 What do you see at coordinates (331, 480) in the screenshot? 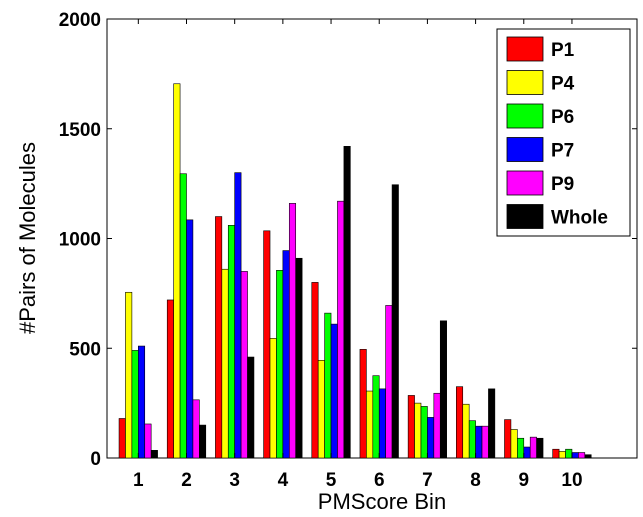
I see `x-tick-label: 5` at bounding box center [331, 480].